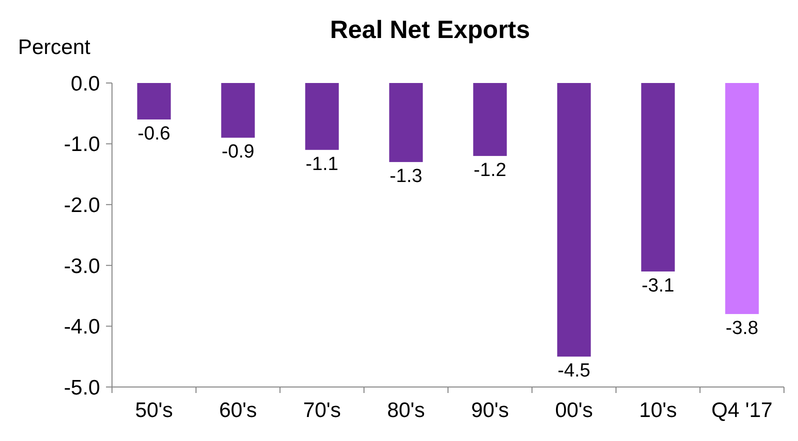 This screenshot has width=798, height=441. What do you see at coordinates (82, 144) in the screenshot?
I see `y-tick-label: -1.0` at bounding box center [82, 144].